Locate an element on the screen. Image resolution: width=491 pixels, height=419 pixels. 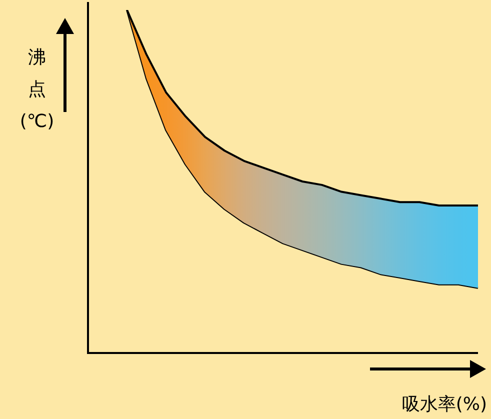
y-axis-title: 沸点(℃) is located at coordinates (37, 90).